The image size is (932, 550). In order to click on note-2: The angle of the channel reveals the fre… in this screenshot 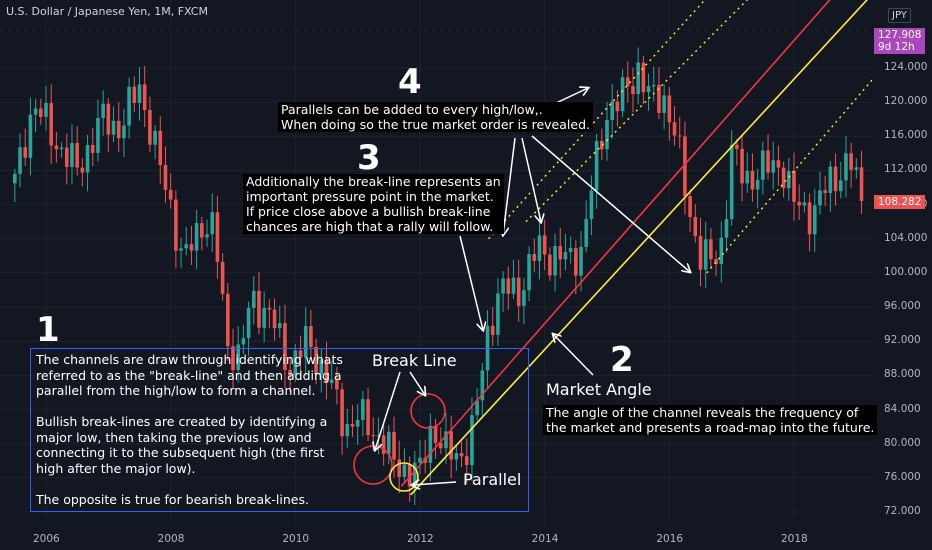, I will do `click(710, 420)`.